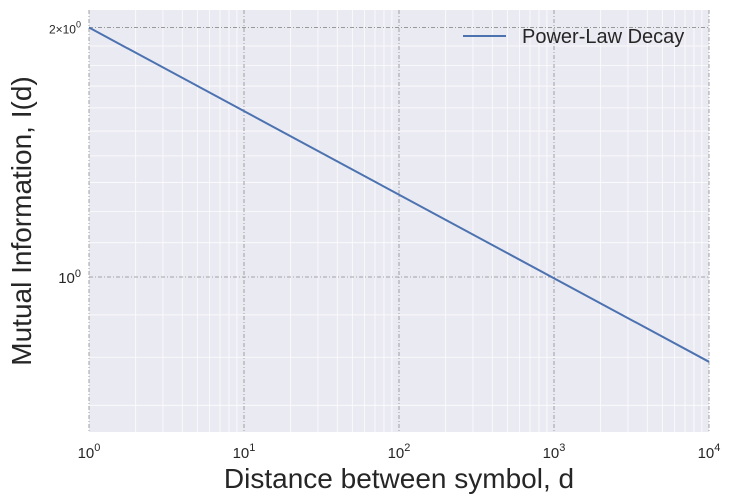 This screenshot has height=503, width=732. What do you see at coordinates (603, 37) in the screenshot?
I see `legend-label: Power-Law Decay` at bounding box center [603, 37].